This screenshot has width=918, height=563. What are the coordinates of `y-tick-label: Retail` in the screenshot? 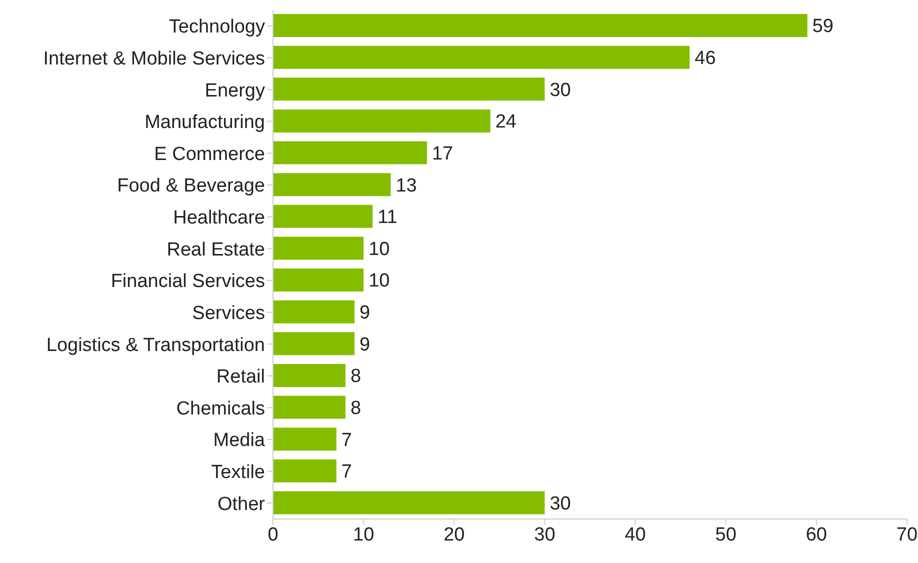 It's located at (240, 377).